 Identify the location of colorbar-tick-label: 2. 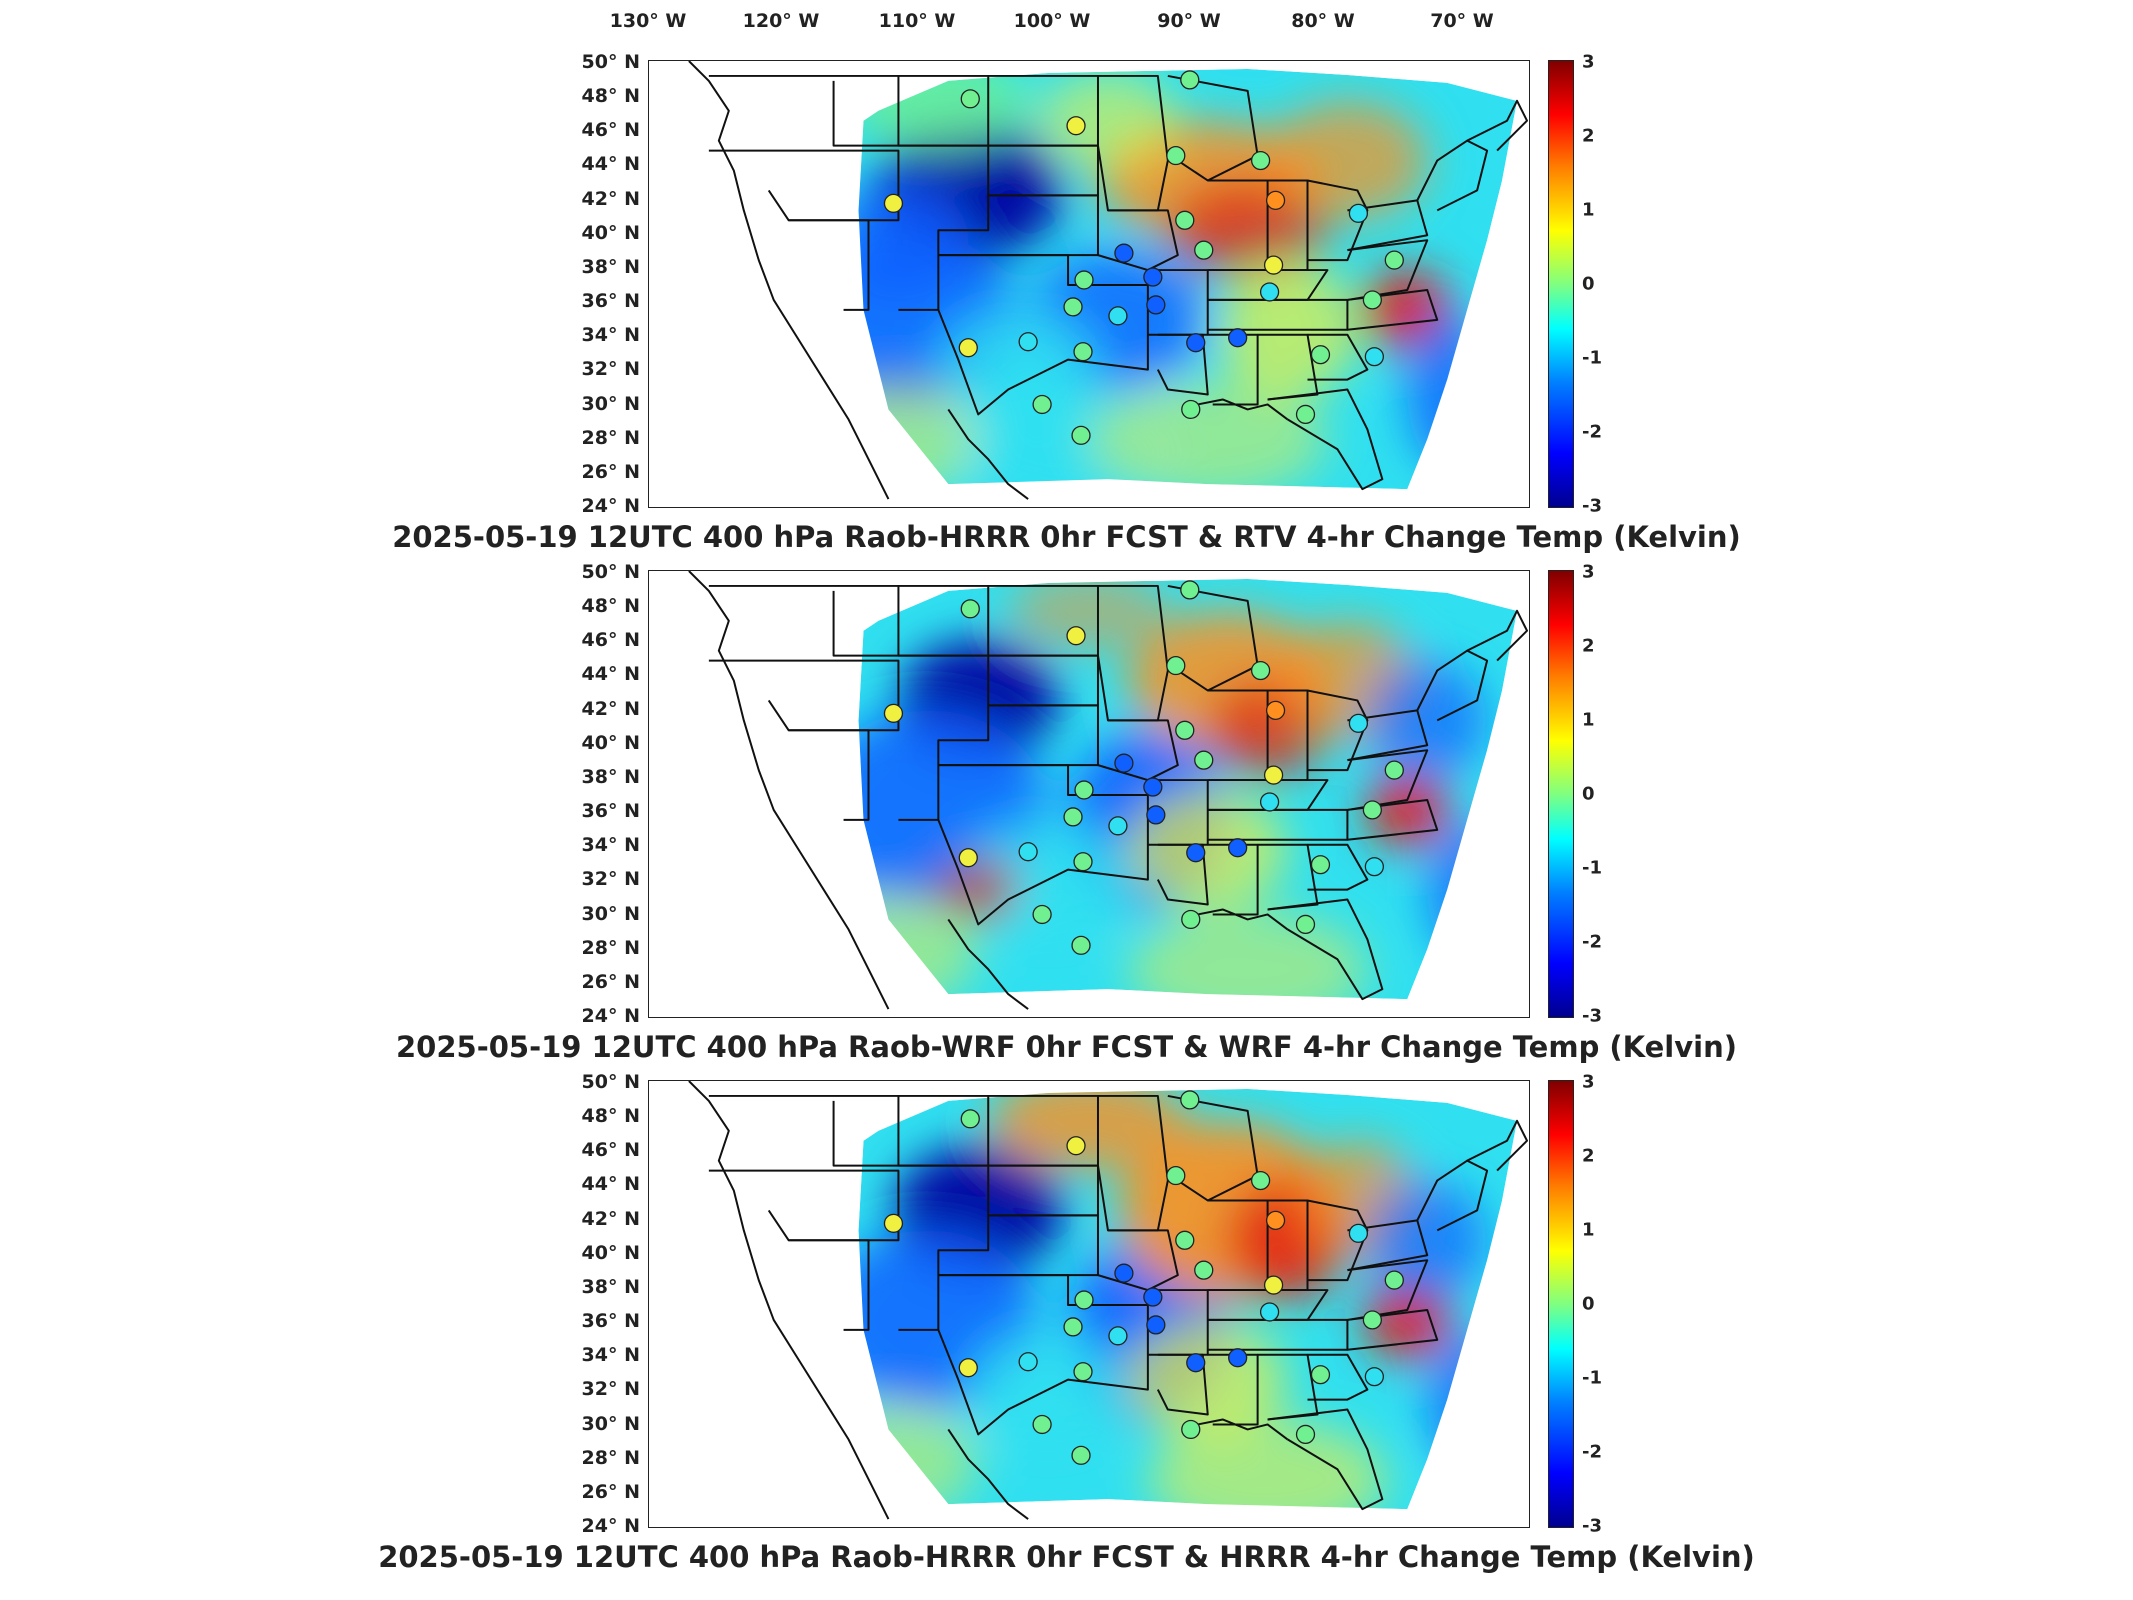
(1588, 1156).